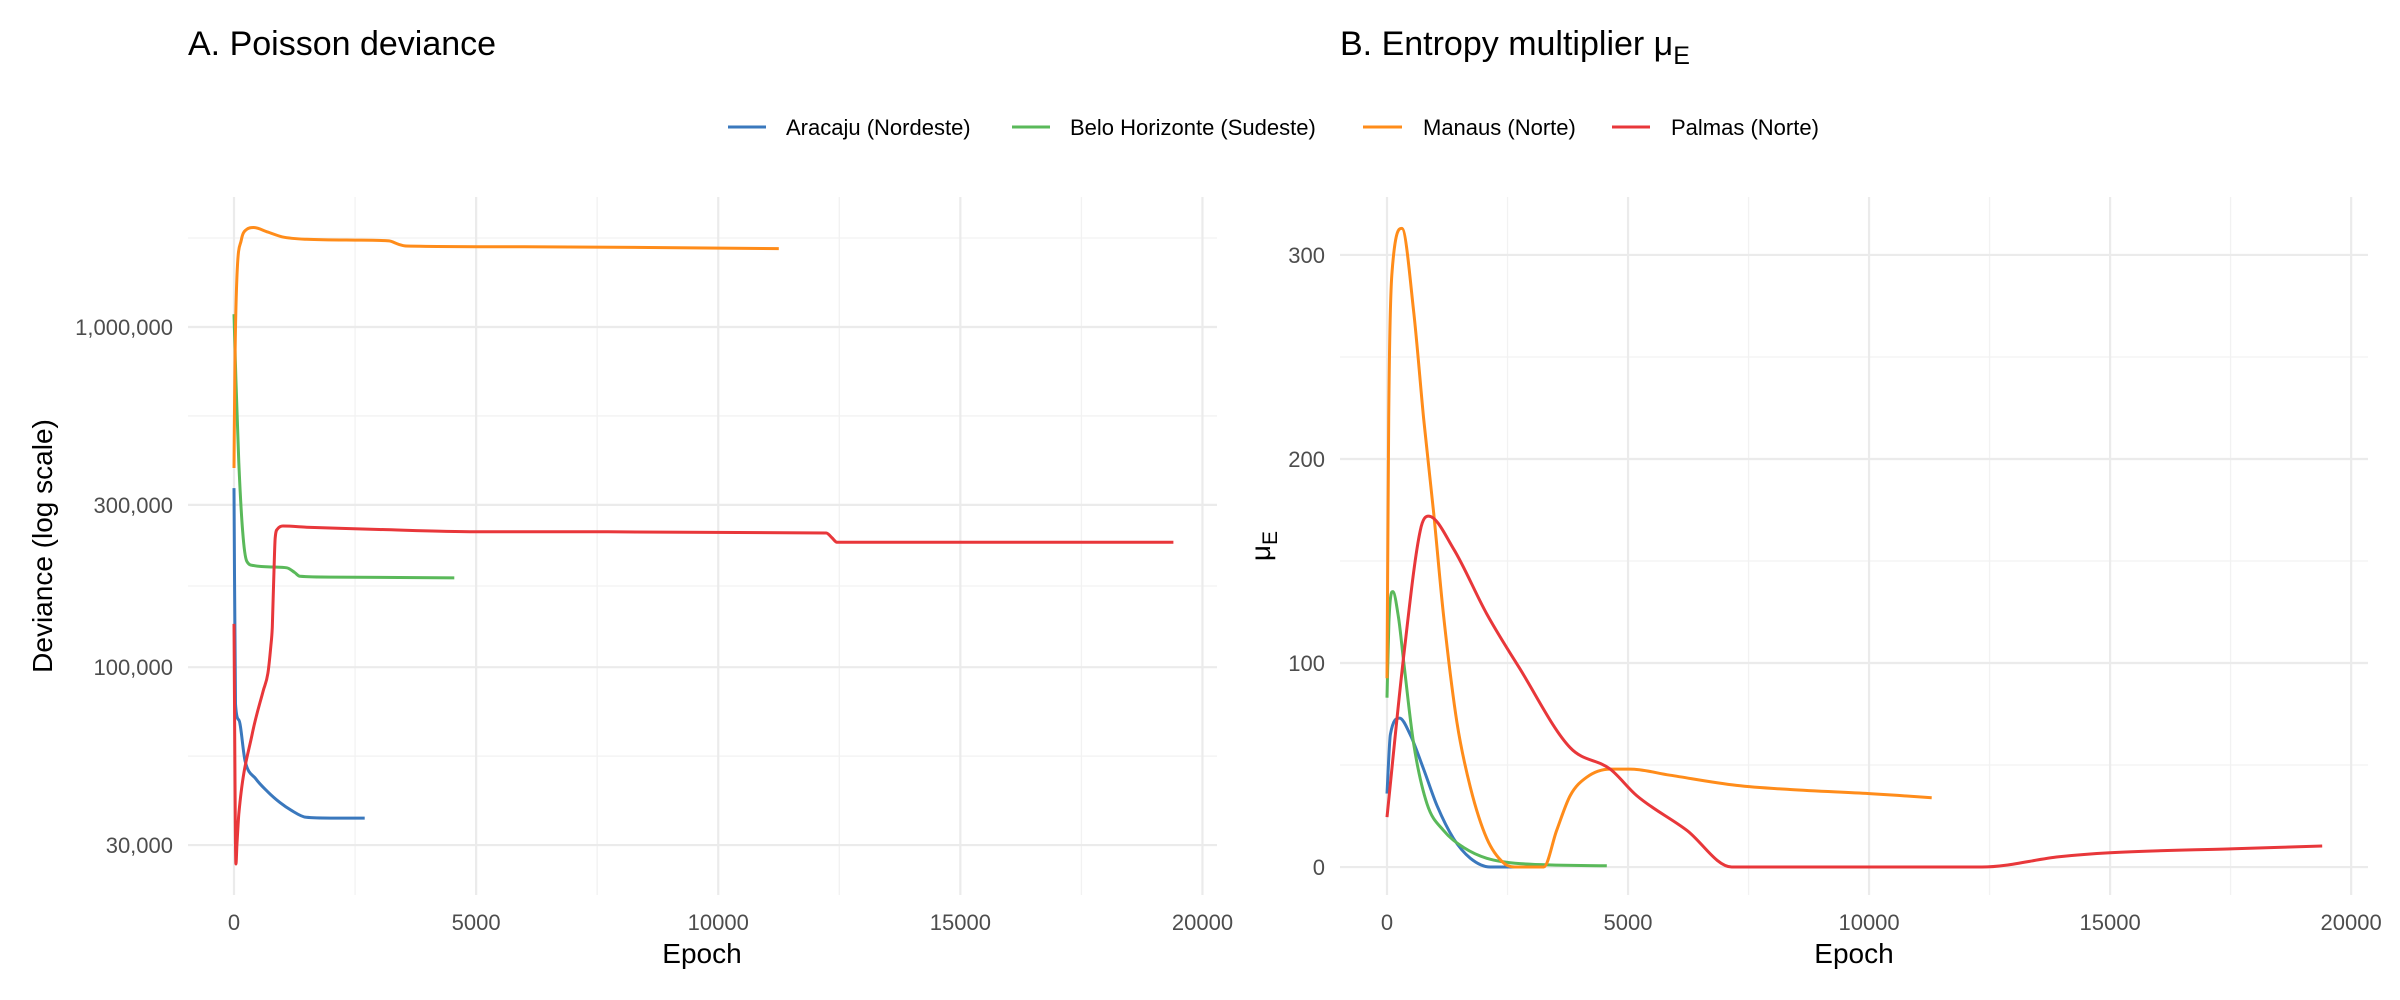 This screenshot has height=1000, width=2400. Describe the element at coordinates (878, 127) in the screenshot. I see `legend-label-aracaju: Aracaju (Nordeste)` at that location.